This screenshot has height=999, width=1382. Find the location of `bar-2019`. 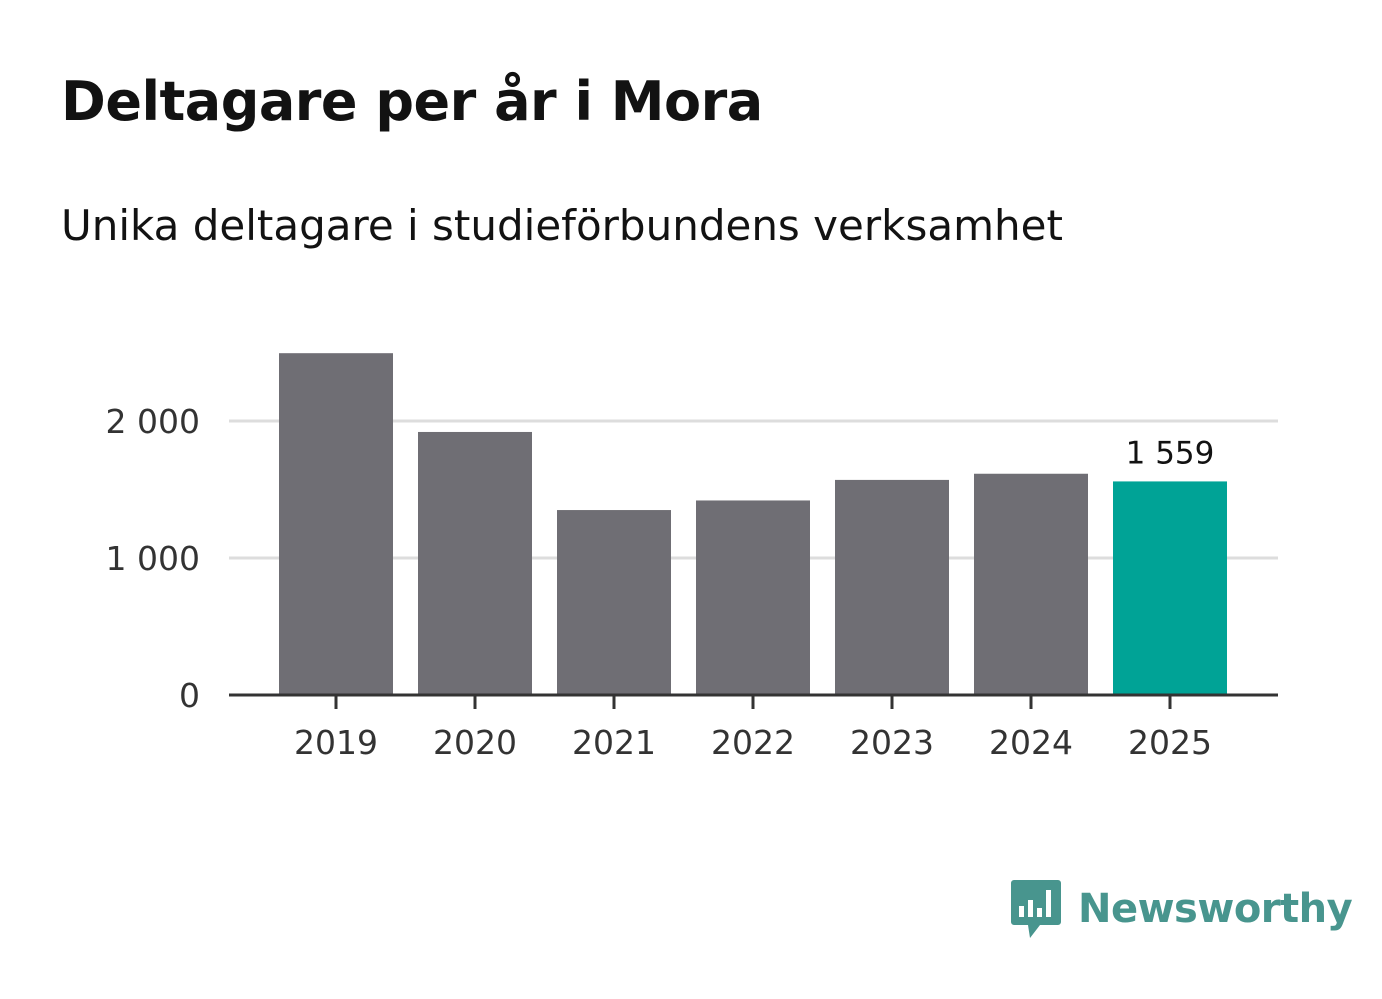

bar-2019 is located at coordinates (336, 524).